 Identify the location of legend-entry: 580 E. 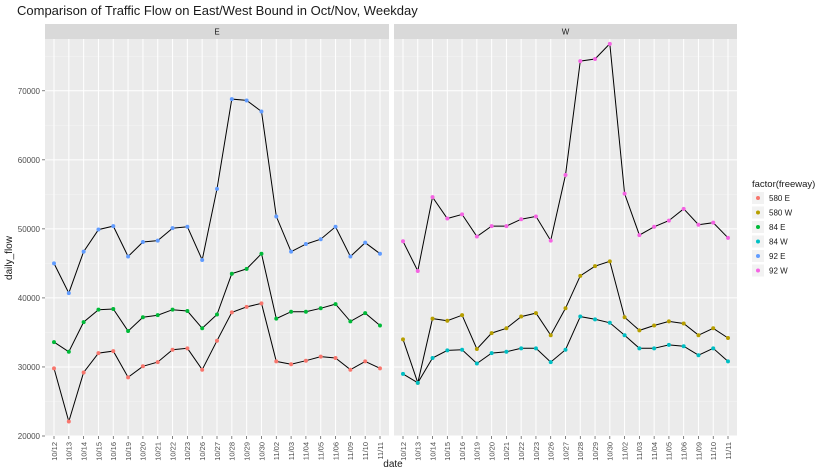
(771, 198).